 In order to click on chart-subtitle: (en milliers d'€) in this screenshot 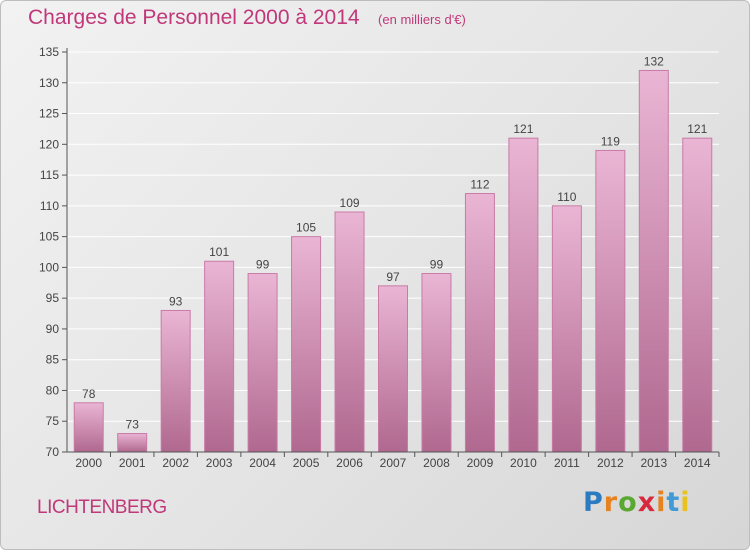, I will do `click(422, 19)`.